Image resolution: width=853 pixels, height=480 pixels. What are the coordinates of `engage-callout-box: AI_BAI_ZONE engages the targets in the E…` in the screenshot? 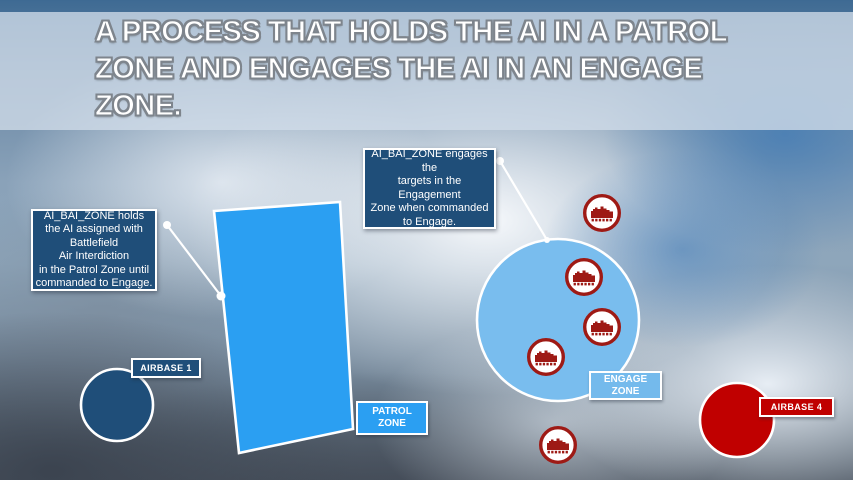 It's located at (429, 188).